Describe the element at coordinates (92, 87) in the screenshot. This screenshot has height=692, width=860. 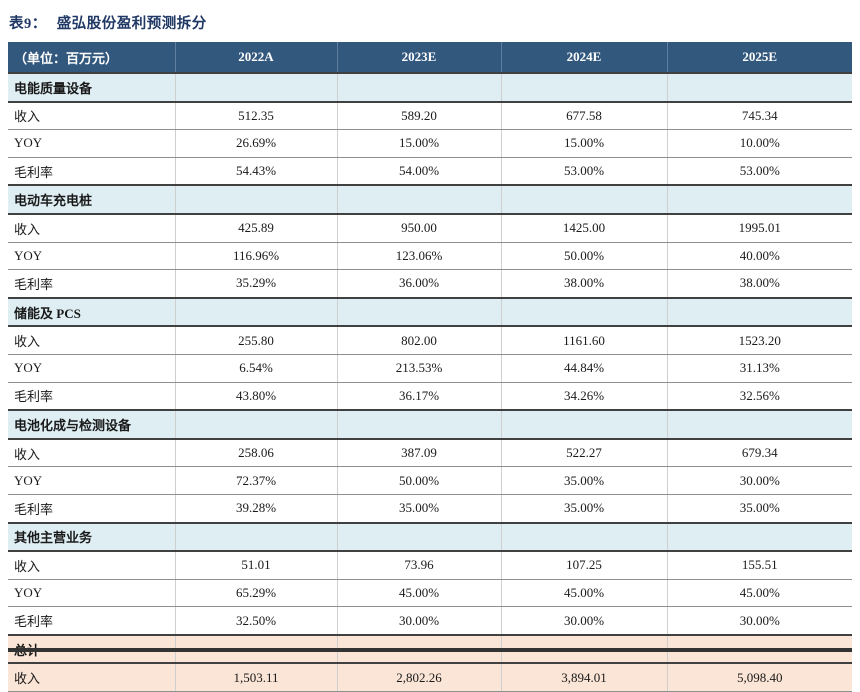
I see `section-name: 电能质量设备` at that location.